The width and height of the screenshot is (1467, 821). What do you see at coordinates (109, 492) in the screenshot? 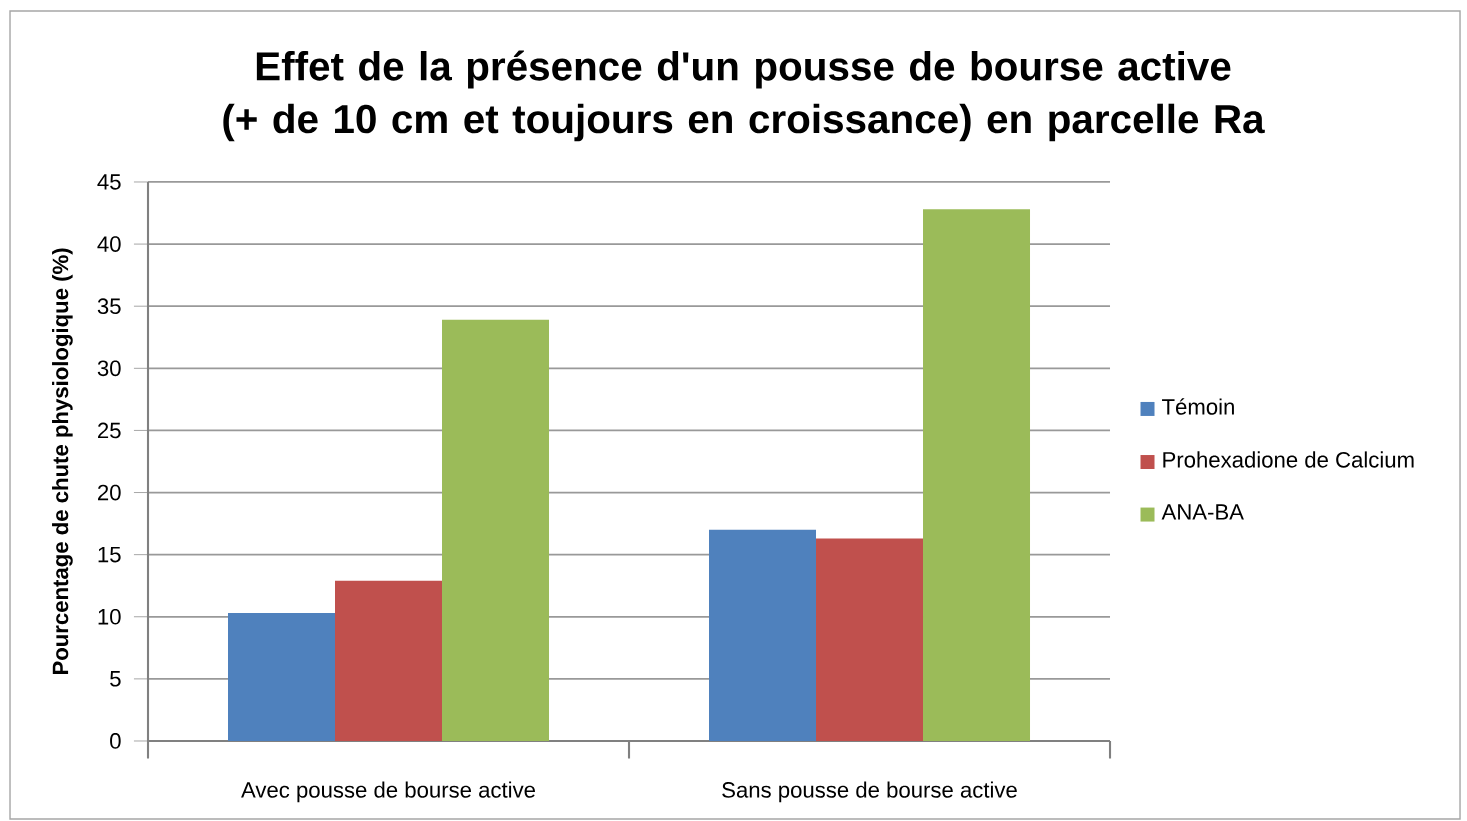
I see `y-tick-label: 20` at bounding box center [109, 492].